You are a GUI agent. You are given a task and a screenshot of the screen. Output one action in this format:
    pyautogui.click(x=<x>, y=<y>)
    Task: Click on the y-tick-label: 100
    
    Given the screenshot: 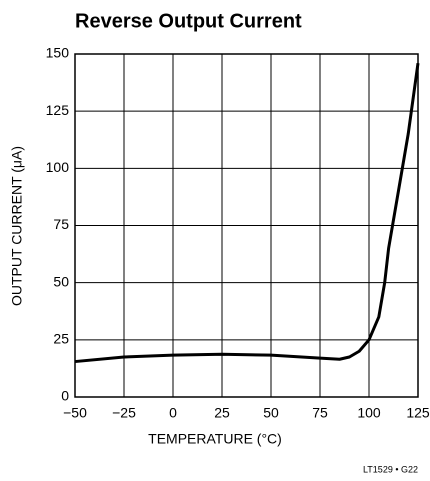 What is the action you would take?
    pyautogui.click(x=58, y=167)
    